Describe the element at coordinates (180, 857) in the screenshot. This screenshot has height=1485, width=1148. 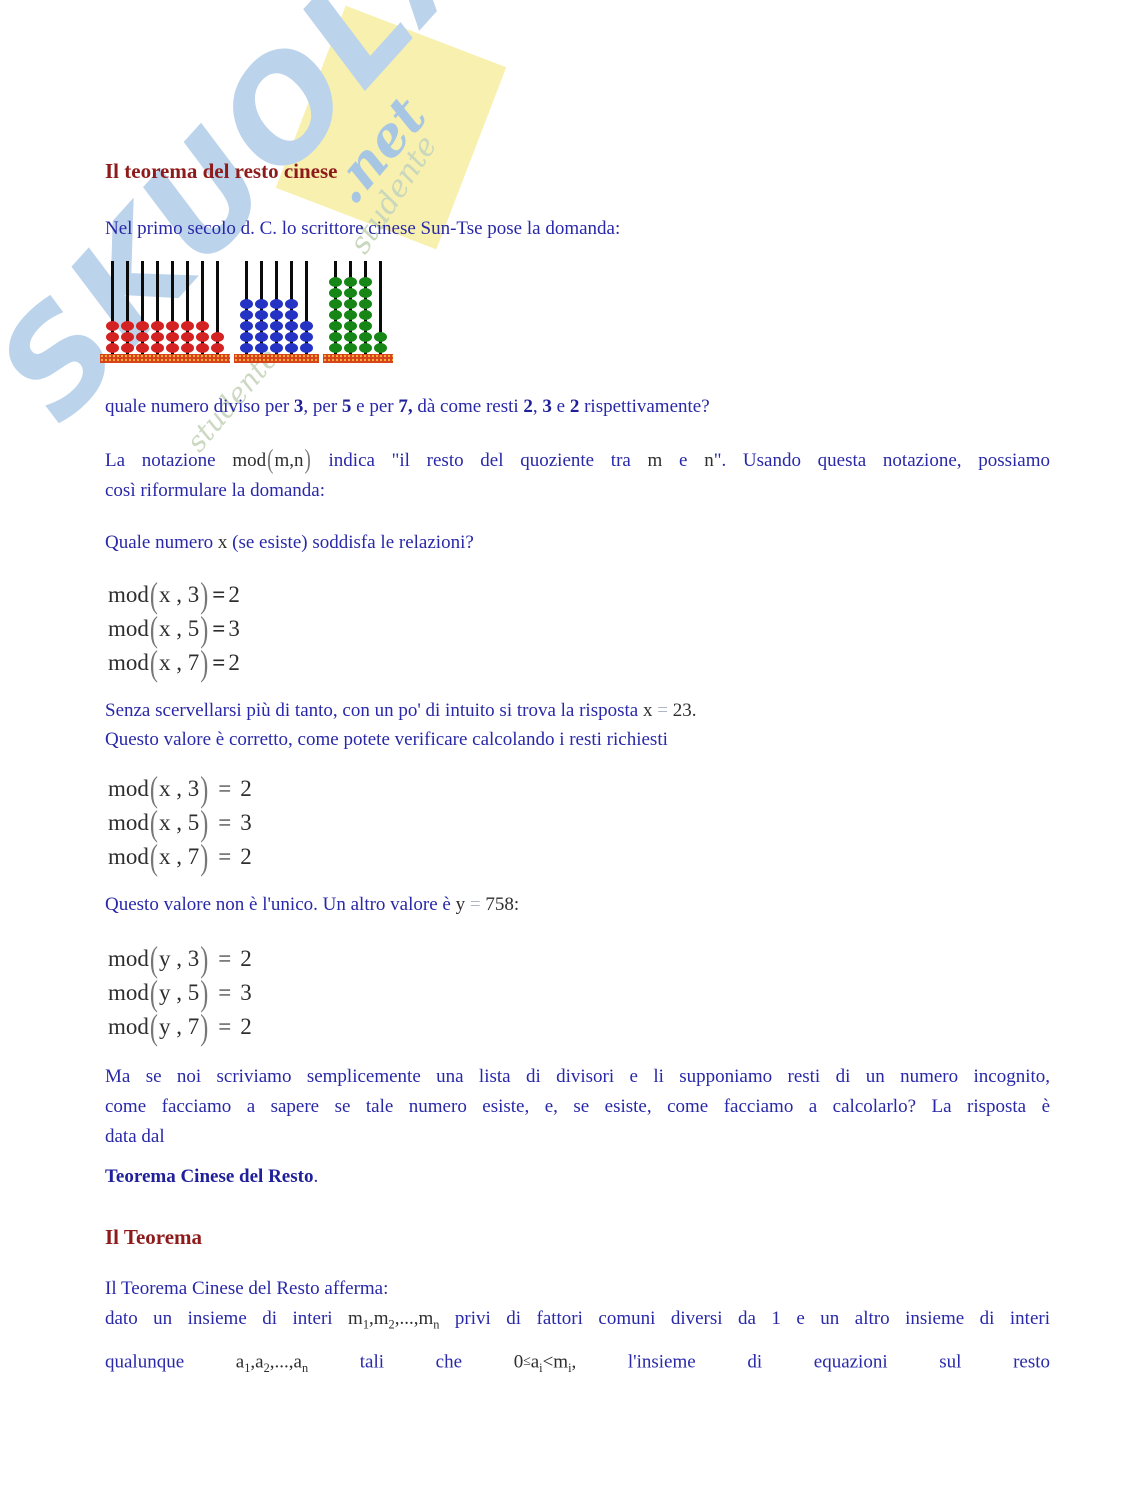
I see `equation: mod(x , 7) = 2` at that location.